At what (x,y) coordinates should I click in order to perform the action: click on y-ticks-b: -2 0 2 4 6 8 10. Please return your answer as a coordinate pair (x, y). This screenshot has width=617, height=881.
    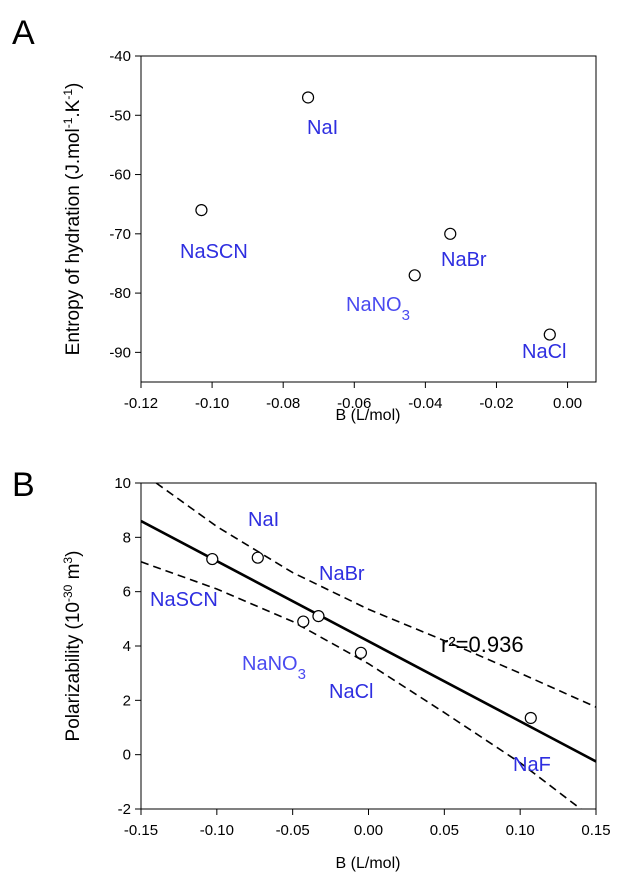
    Looking at the image, I should click on (127, 646).